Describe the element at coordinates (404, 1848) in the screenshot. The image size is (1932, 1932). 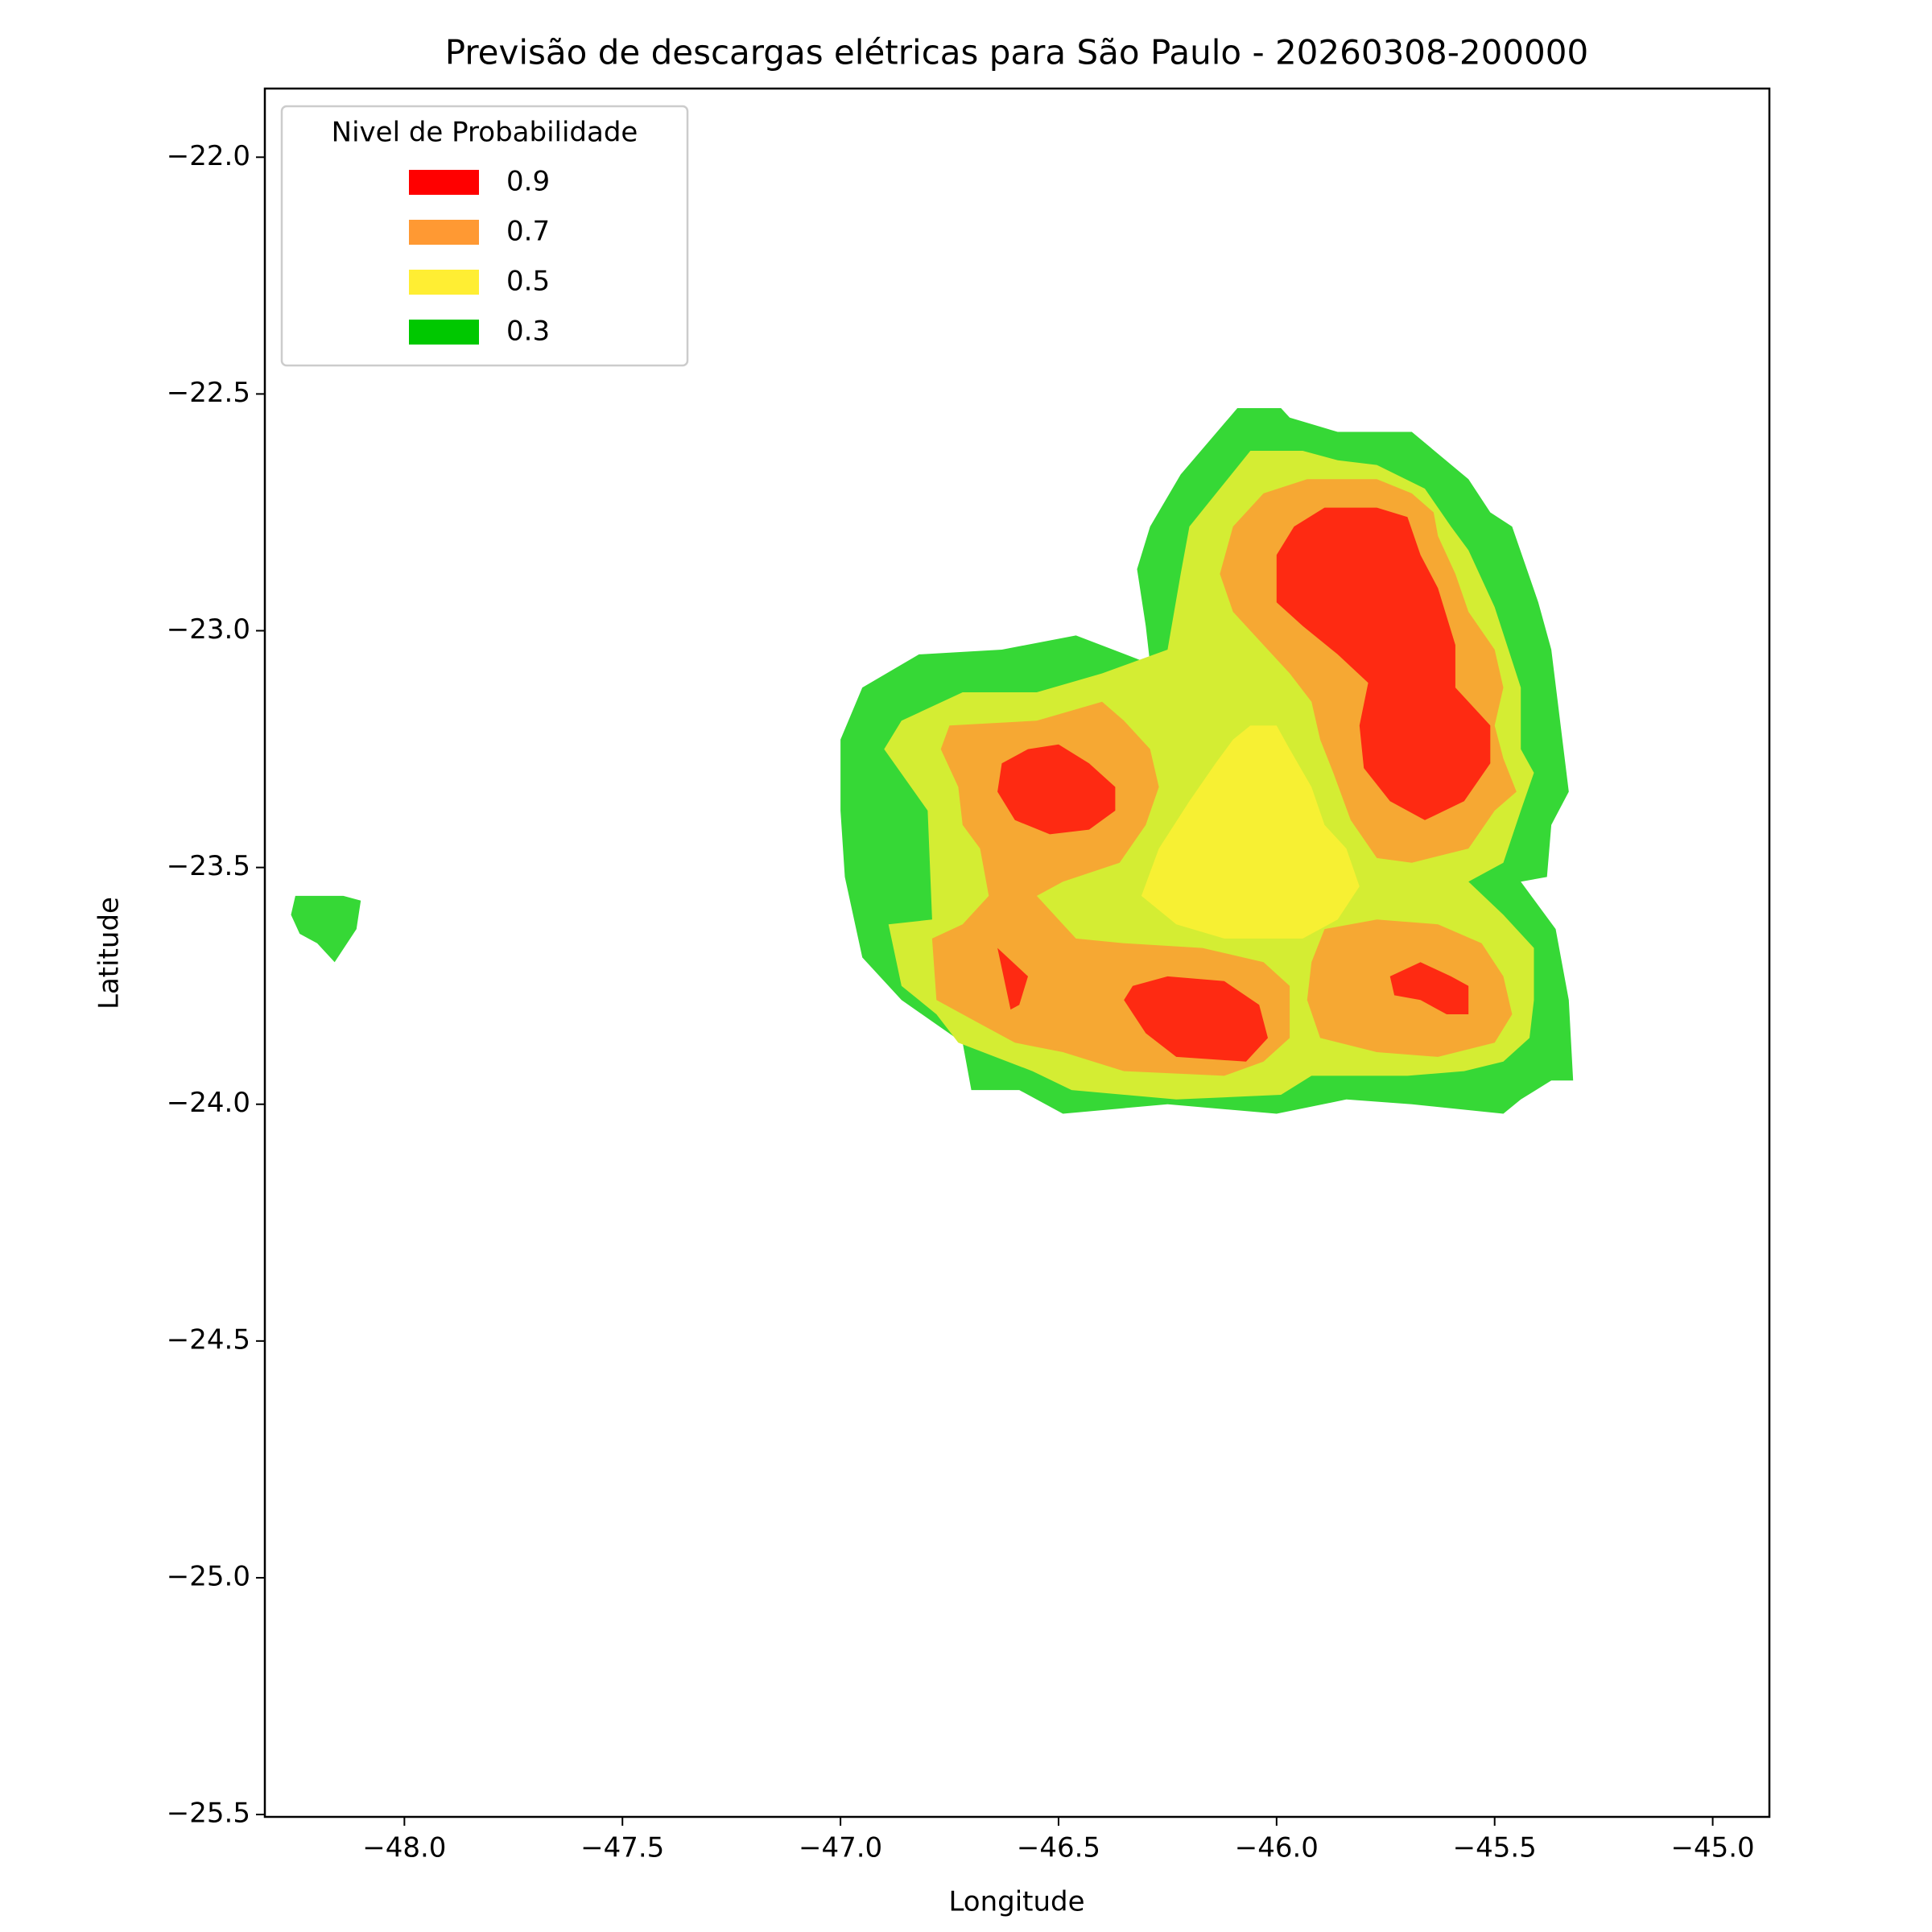
I see `x-tick-label: −48.0` at that location.